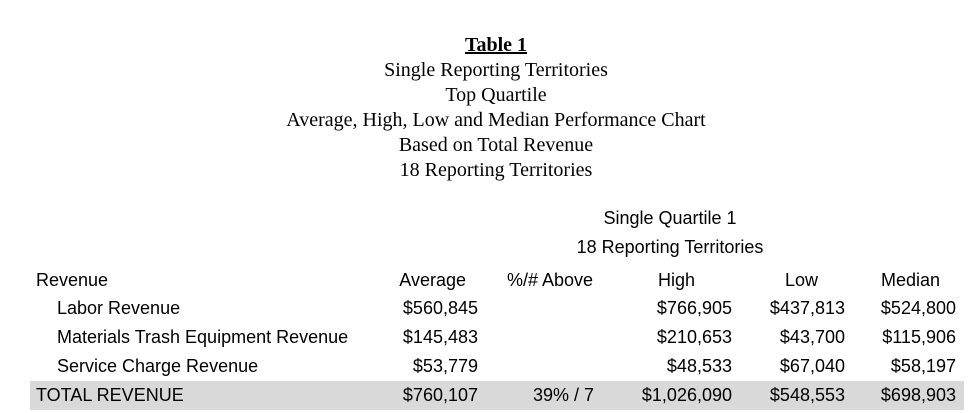 The height and width of the screenshot is (413, 980). What do you see at coordinates (812, 366) in the screenshot?
I see `row-low: $67,040` at bounding box center [812, 366].